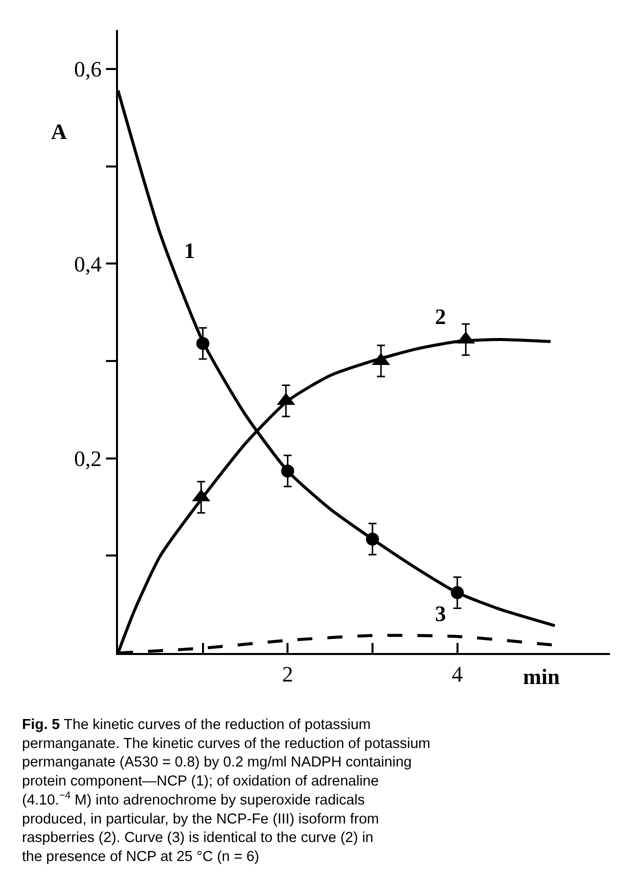  Describe the element at coordinates (541, 676) in the screenshot. I see `x-axis-title: min` at that location.